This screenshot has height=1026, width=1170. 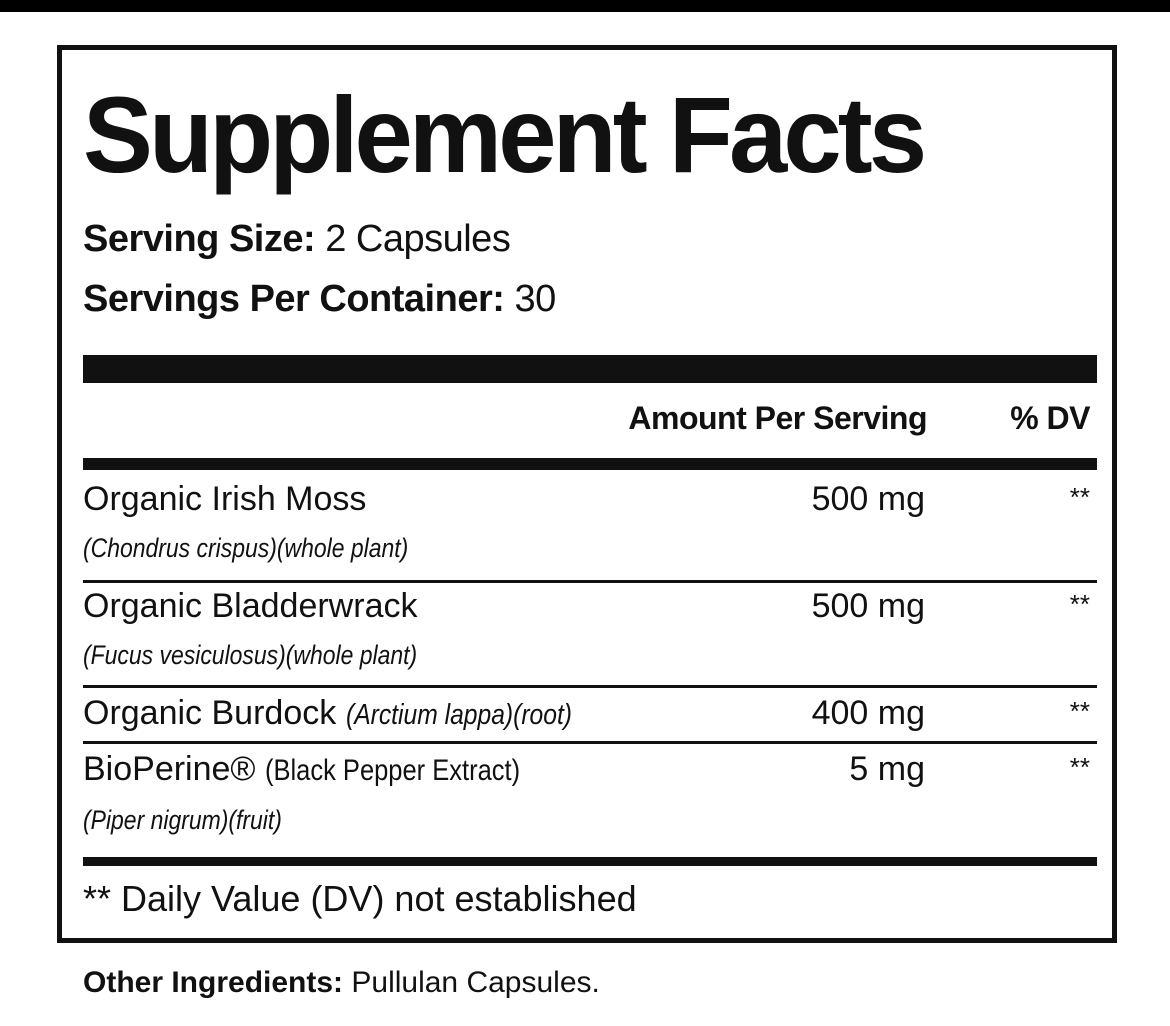 I want to click on top-border, so click(x=585, y=6).